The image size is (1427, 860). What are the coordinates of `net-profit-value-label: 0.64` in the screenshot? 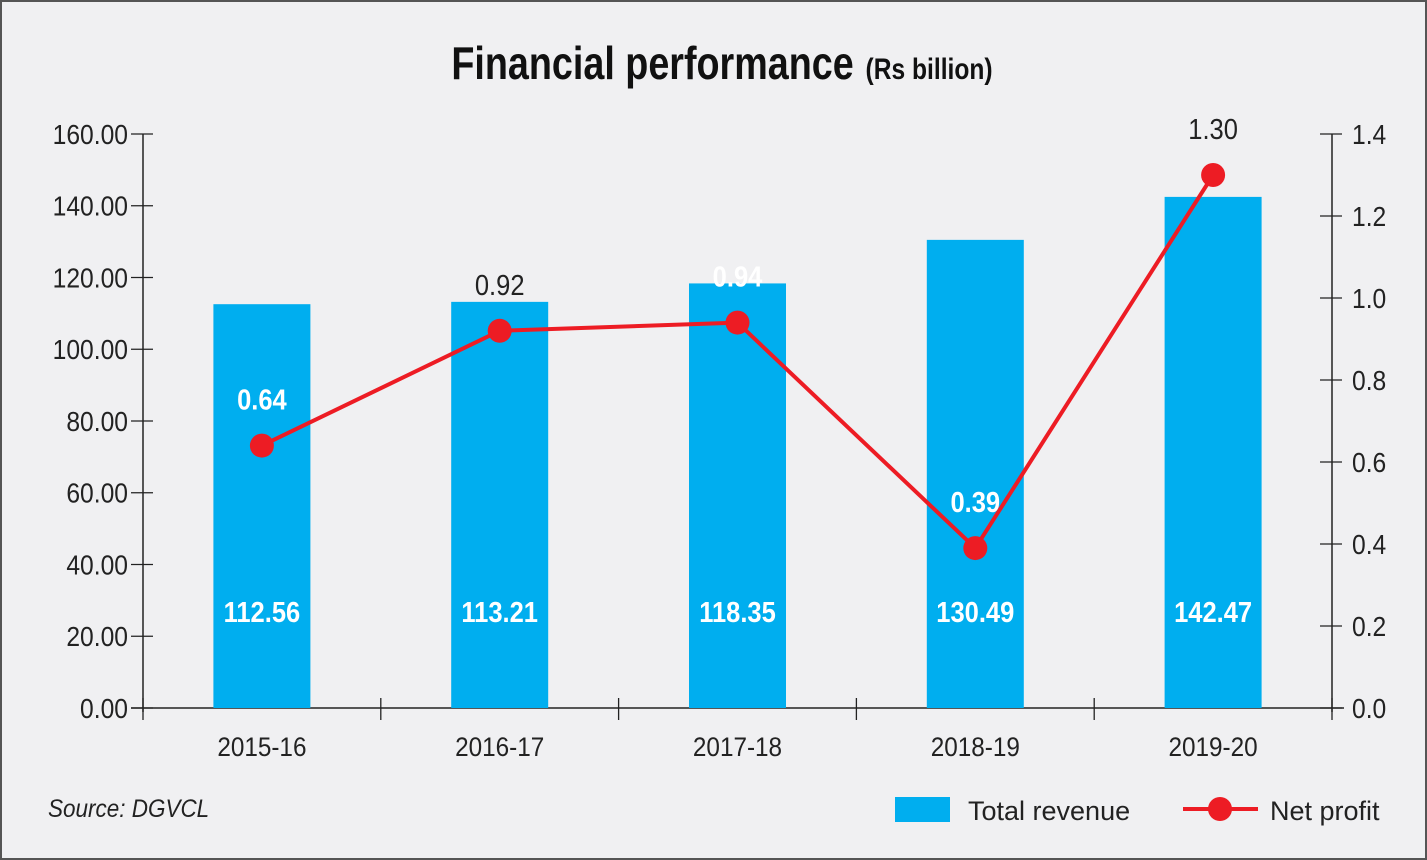 It's located at (262, 399).